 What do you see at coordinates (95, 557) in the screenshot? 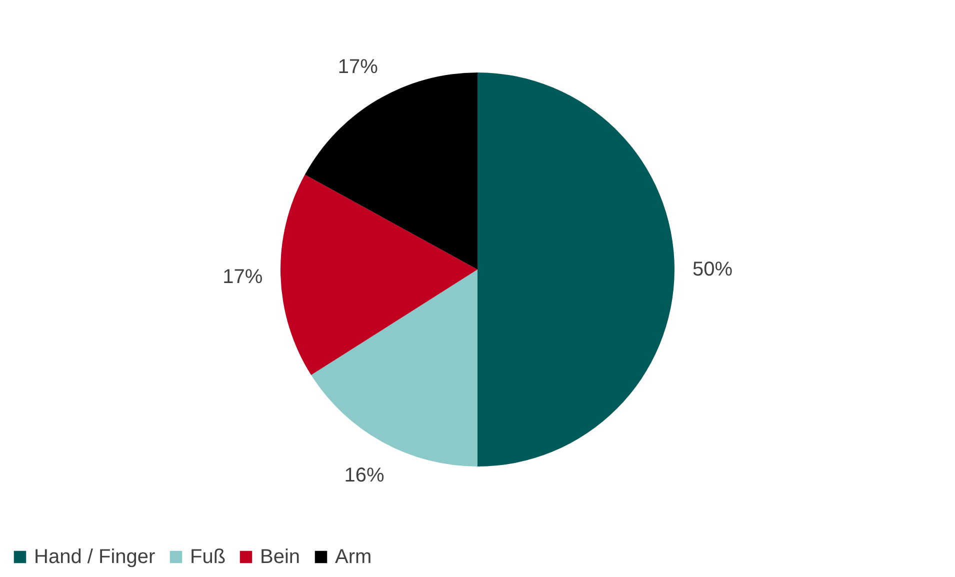
I see `legend-label: Hand / Finger` at bounding box center [95, 557].